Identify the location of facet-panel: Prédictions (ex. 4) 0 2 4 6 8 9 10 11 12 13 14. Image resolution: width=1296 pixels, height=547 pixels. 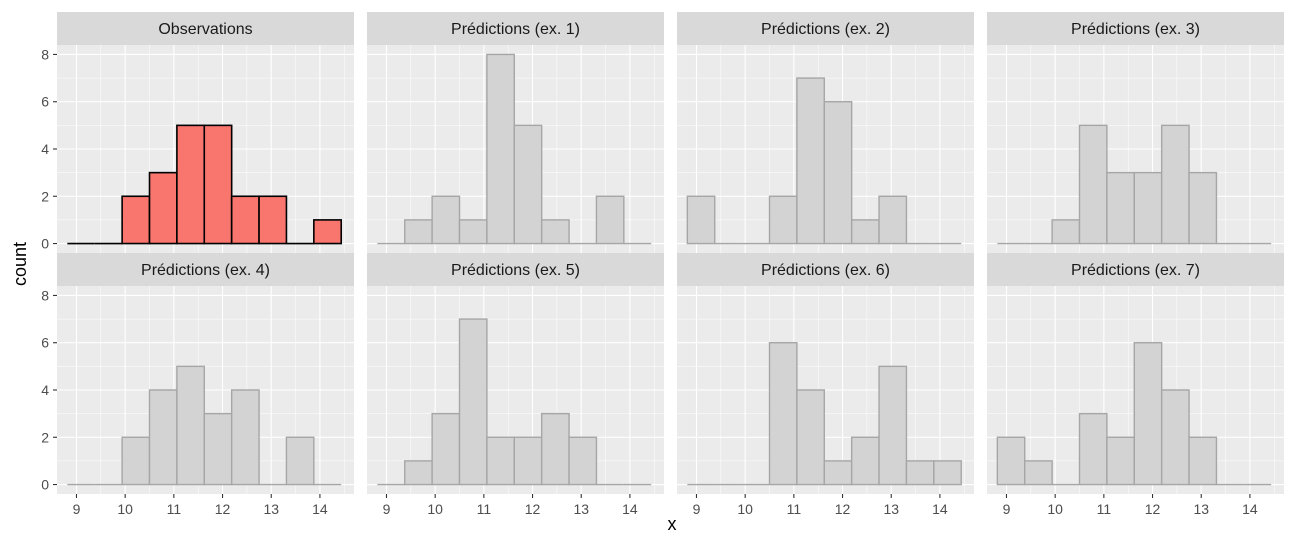
(197, 385).